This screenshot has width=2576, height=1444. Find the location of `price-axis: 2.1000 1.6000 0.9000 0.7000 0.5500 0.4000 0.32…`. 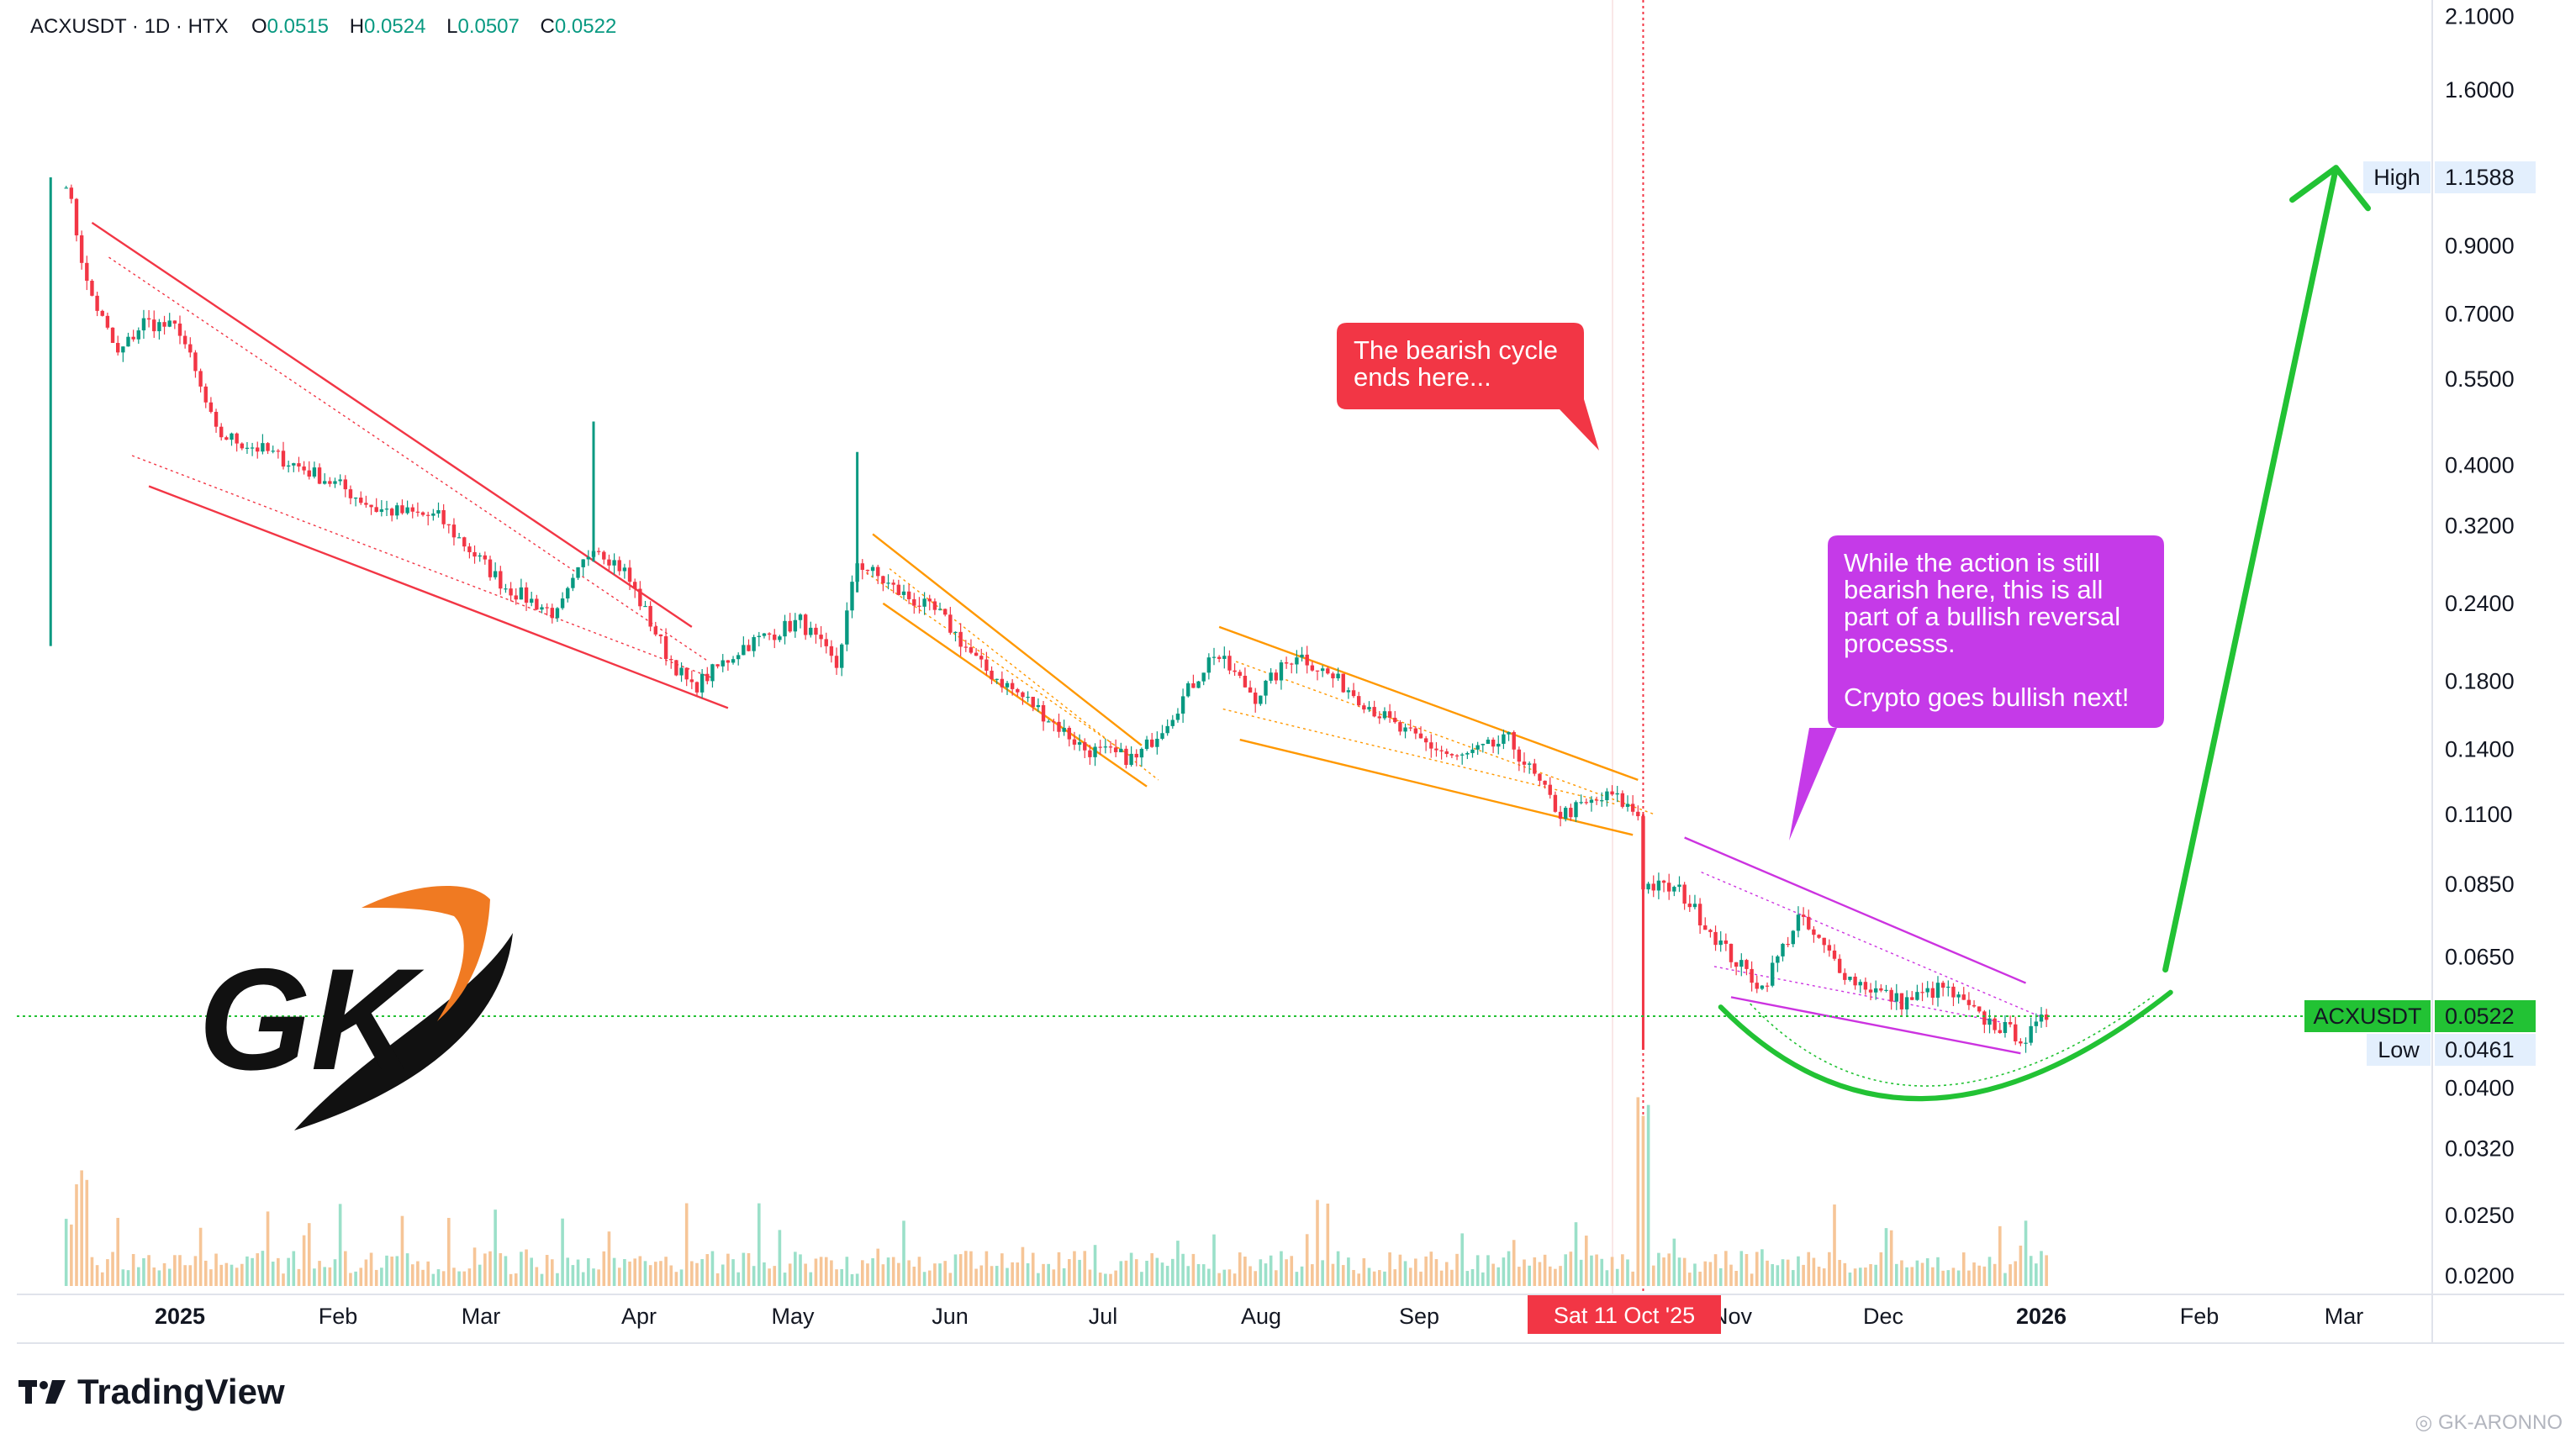

price-axis: 2.1000 1.6000 0.9000 0.7000 0.5500 0.4000 0.32… is located at coordinates (2480, 646).